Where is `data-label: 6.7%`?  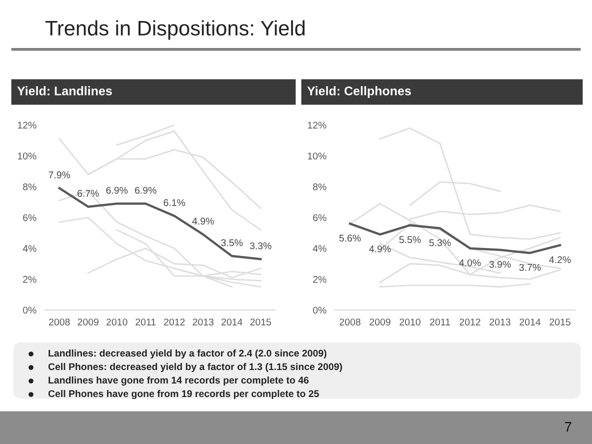
data-label: 6.7% is located at coordinates (88, 193).